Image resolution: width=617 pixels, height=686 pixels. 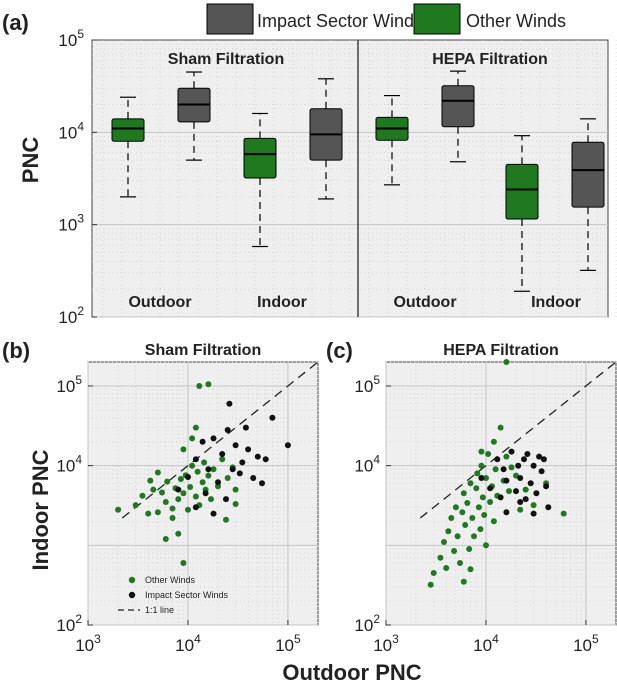 What do you see at coordinates (518, 440) in the screenshot?
I see `panel-c-reference-line` at bounding box center [518, 440].